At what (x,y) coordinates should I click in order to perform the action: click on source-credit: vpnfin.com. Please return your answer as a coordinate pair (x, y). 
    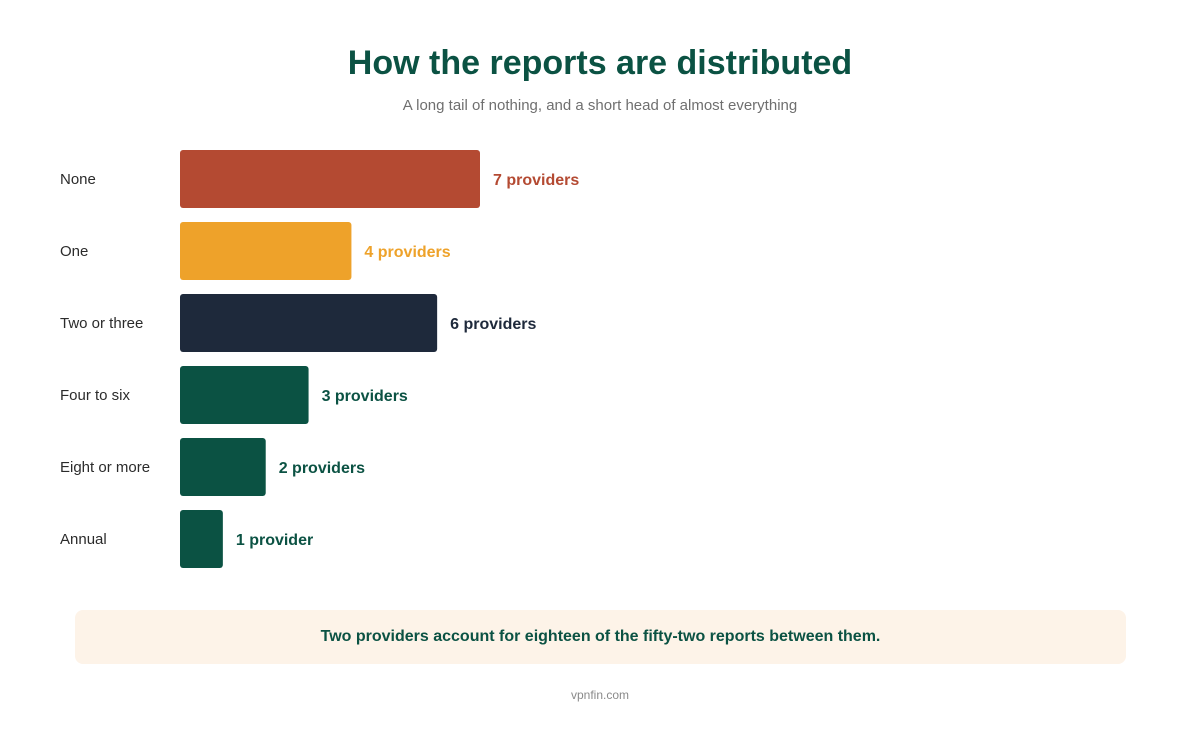
    Looking at the image, I should click on (600, 695).